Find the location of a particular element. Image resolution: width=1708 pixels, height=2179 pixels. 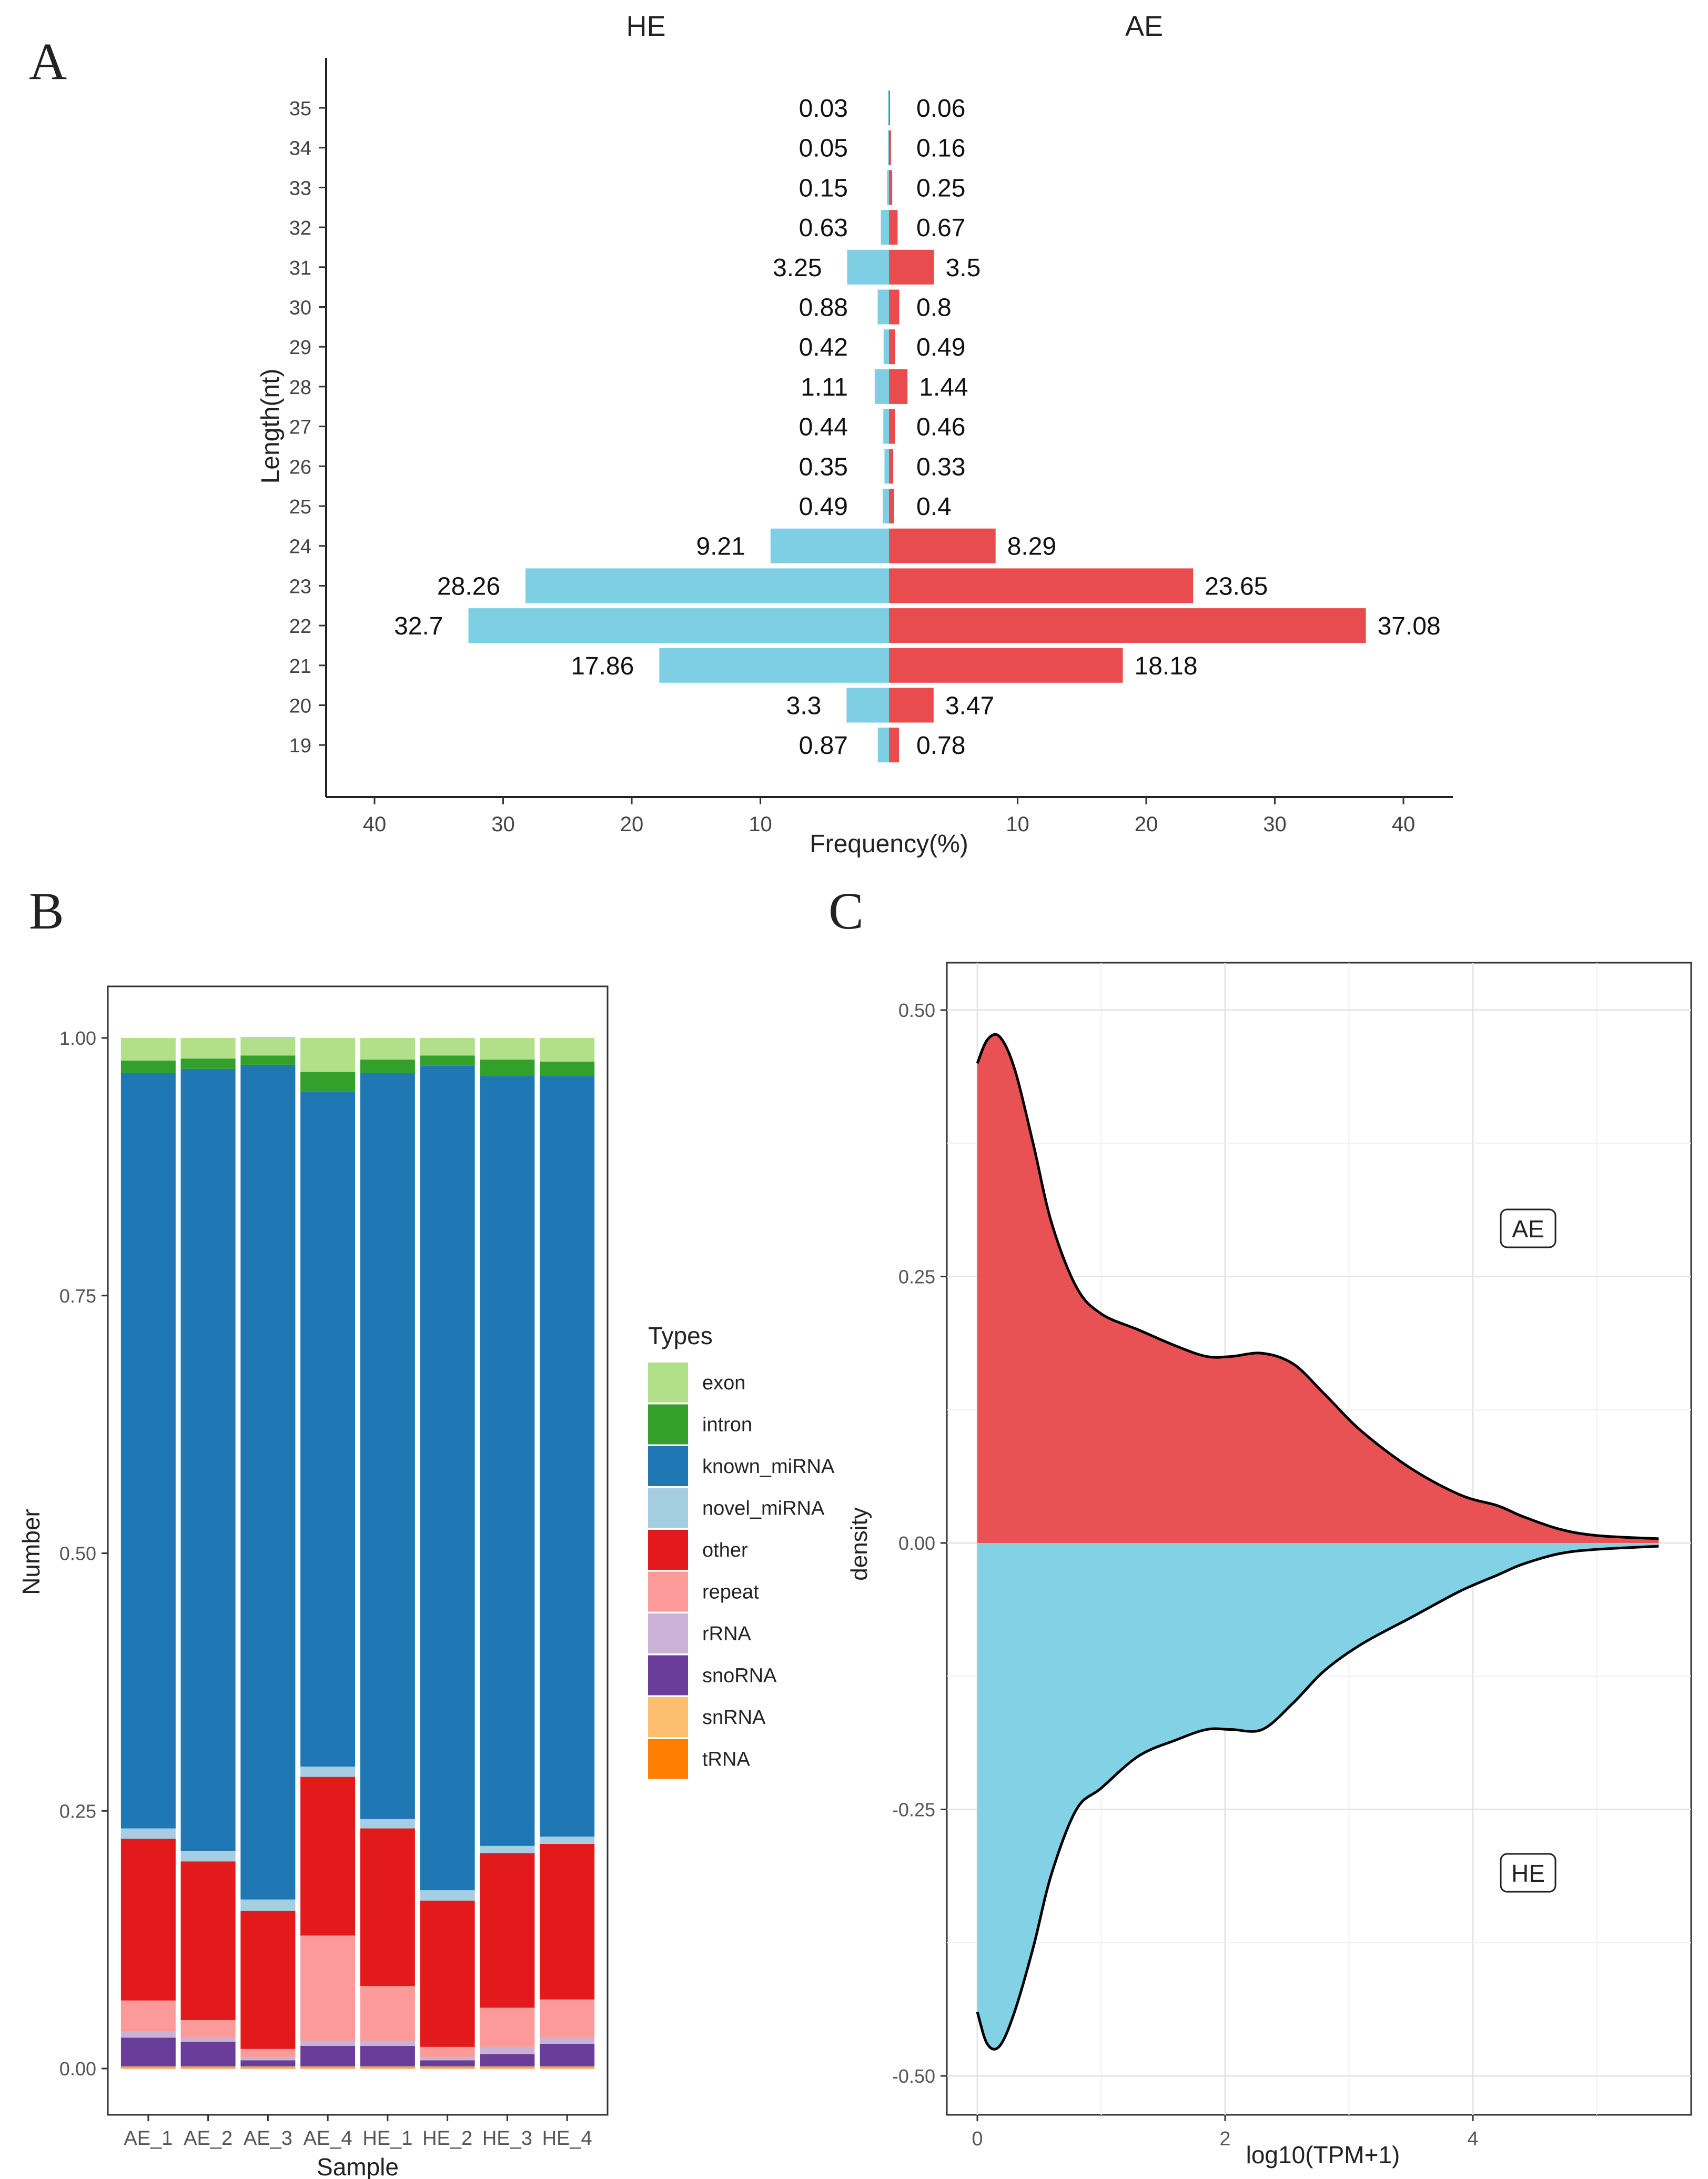

annotation-label: AE is located at coordinates (1528, 1229).